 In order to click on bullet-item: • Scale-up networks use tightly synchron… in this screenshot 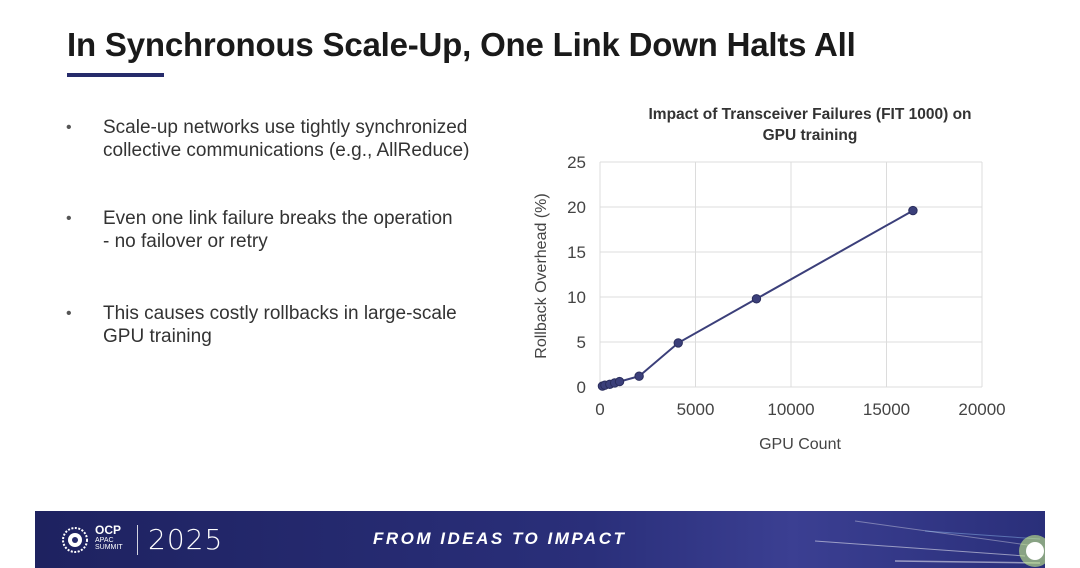, I will do `click(291, 139)`.